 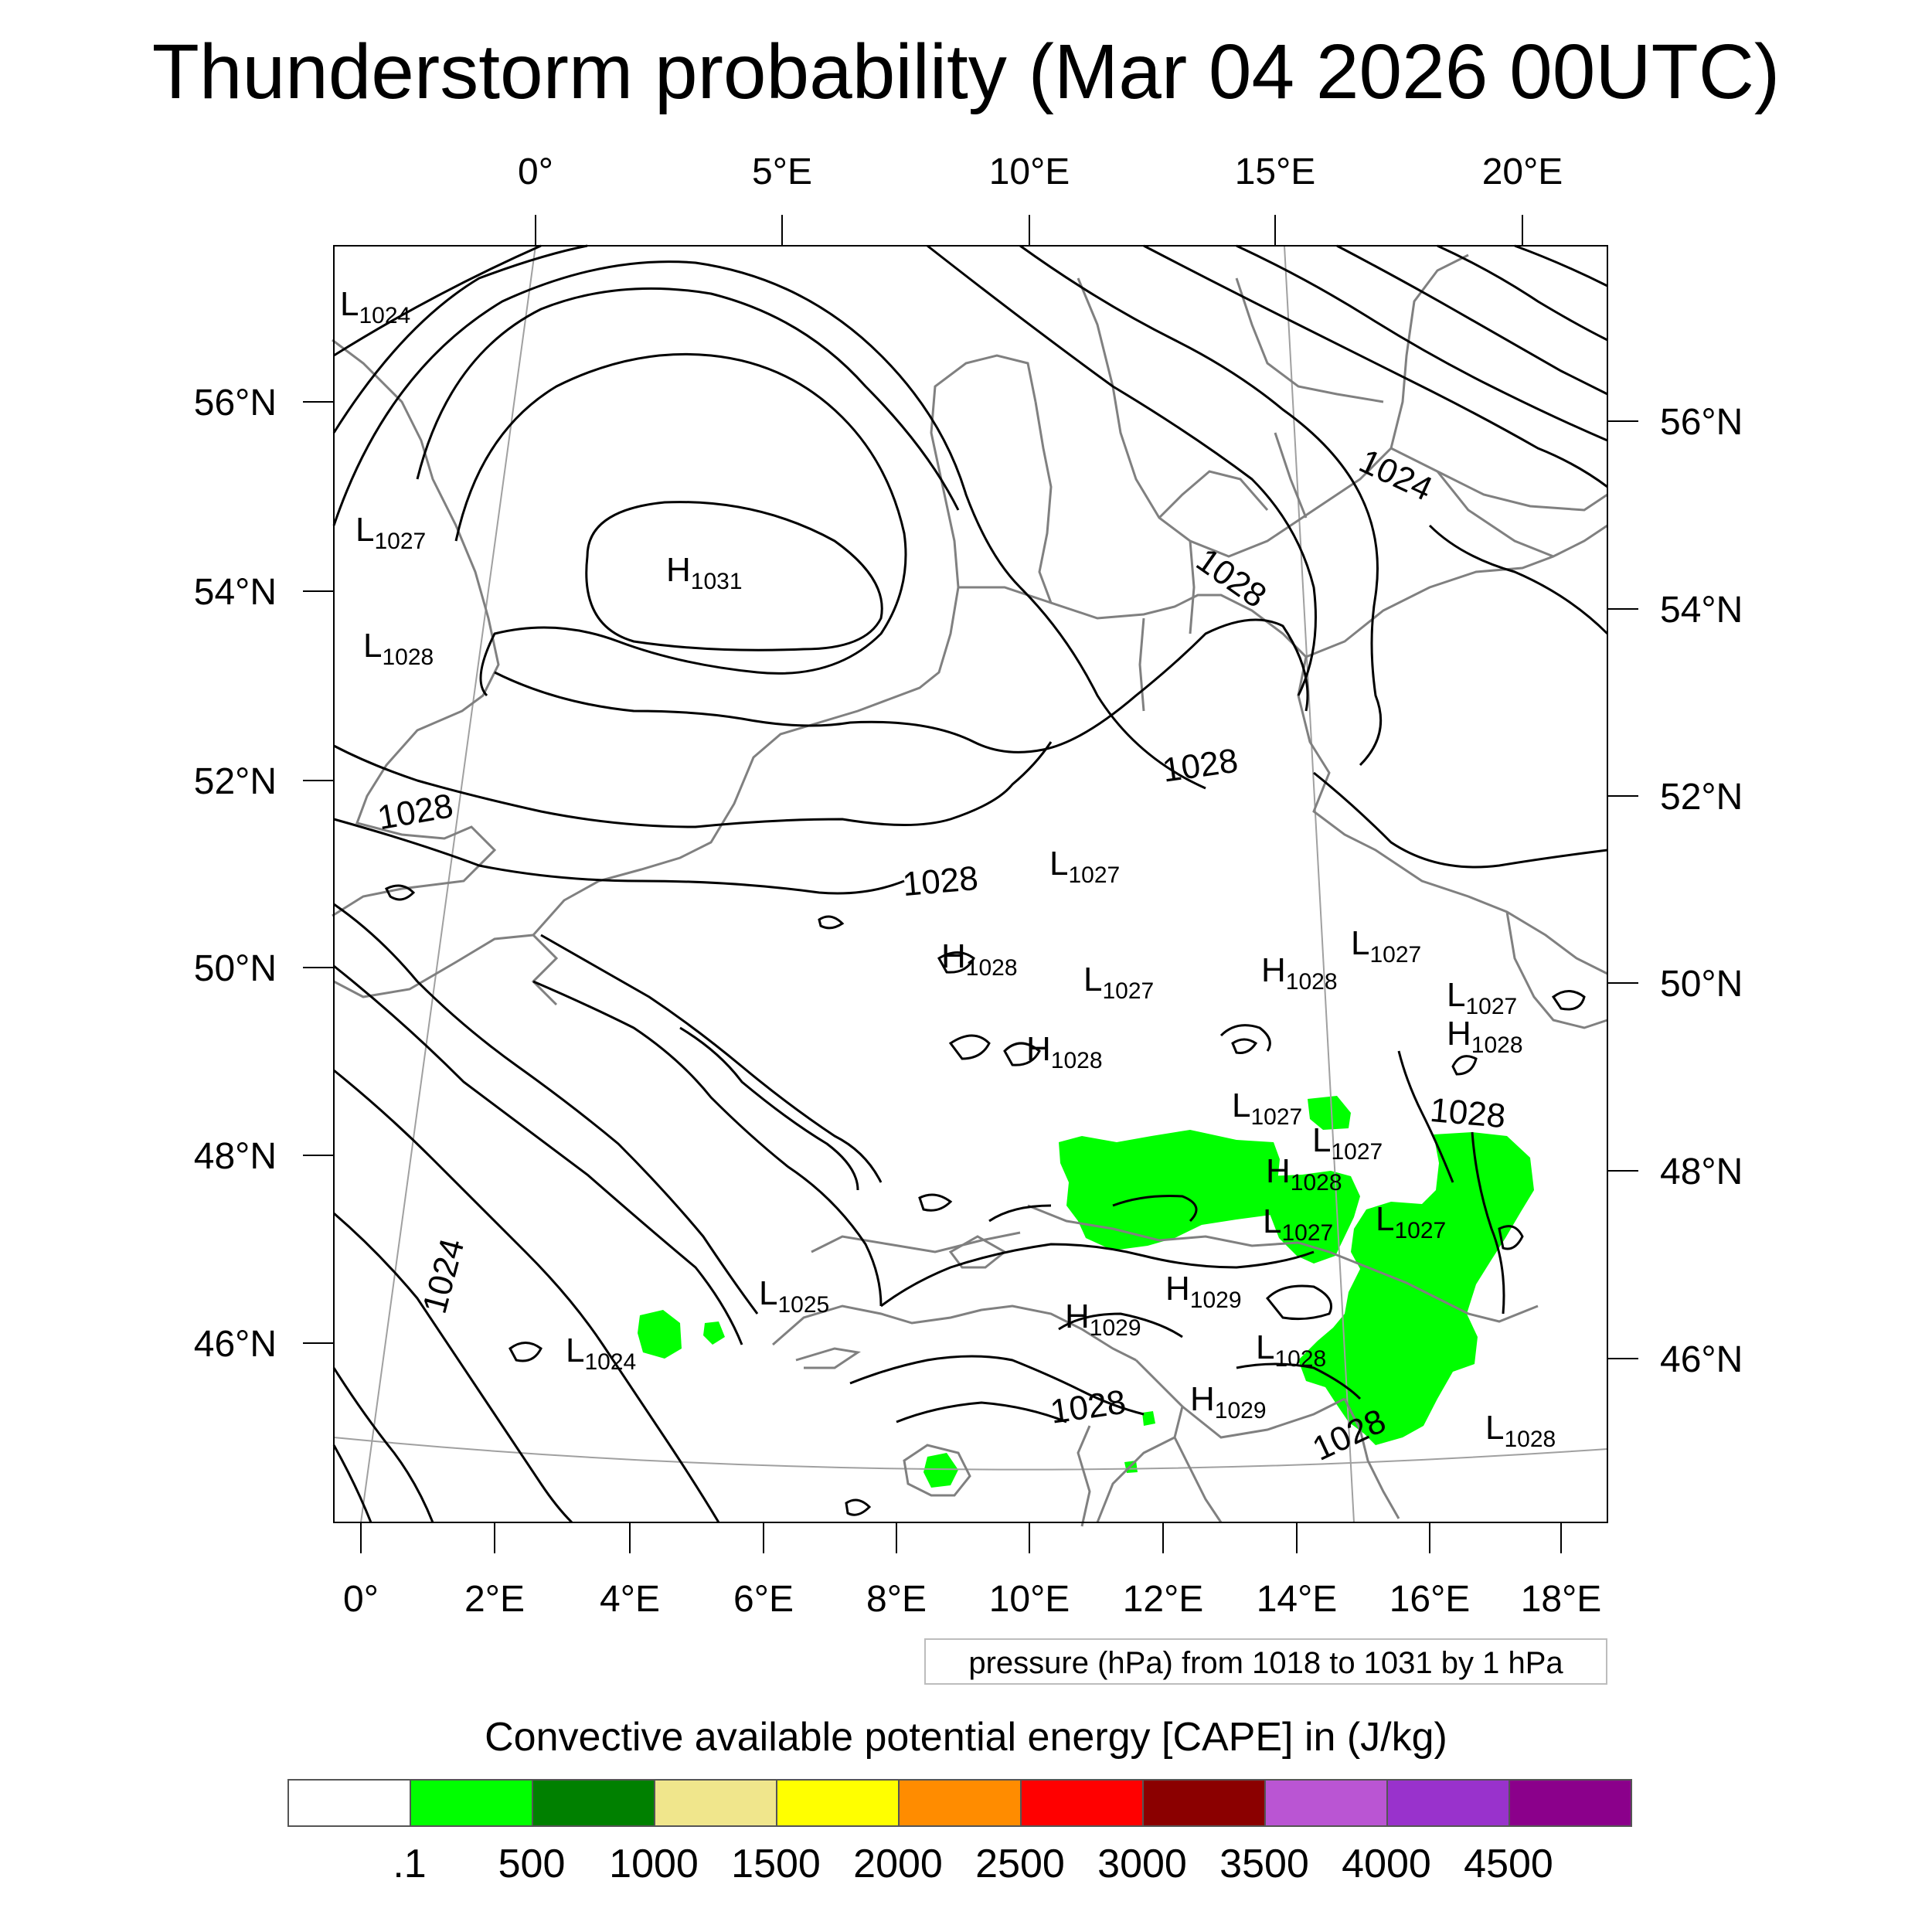 What do you see at coordinates (361, 1600) in the screenshot?
I see `bottom-lon-label: 0°` at bounding box center [361, 1600].